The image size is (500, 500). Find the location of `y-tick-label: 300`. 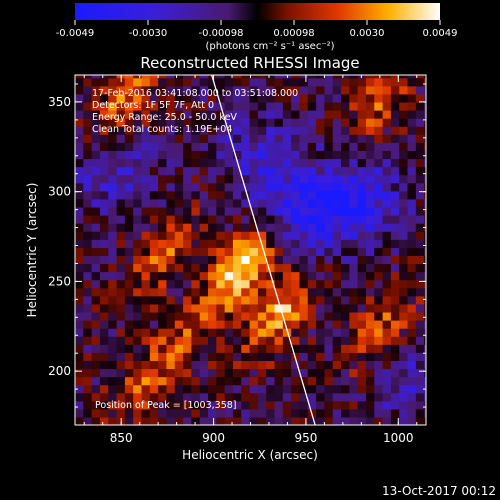

y-tick-label: 300 is located at coordinates (59, 192).